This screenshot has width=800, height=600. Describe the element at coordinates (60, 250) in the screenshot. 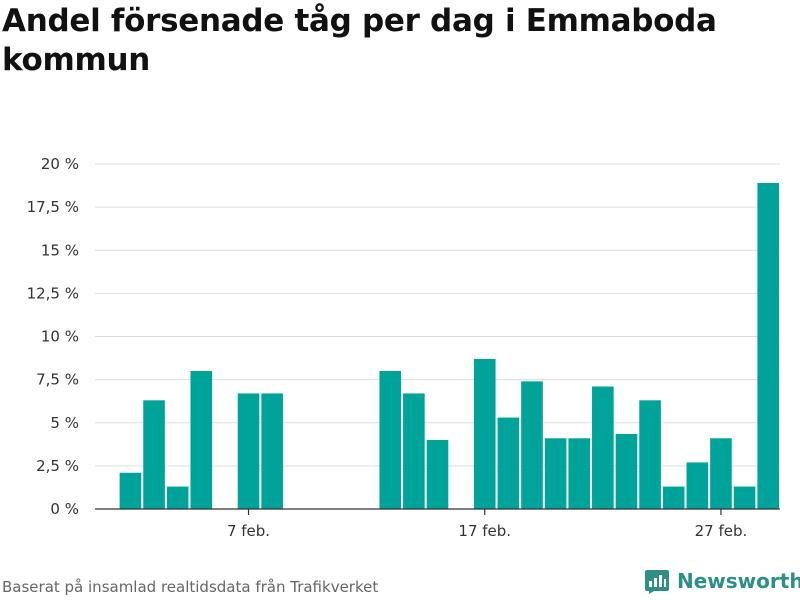

I see `y-tick-label: 15 %` at that location.